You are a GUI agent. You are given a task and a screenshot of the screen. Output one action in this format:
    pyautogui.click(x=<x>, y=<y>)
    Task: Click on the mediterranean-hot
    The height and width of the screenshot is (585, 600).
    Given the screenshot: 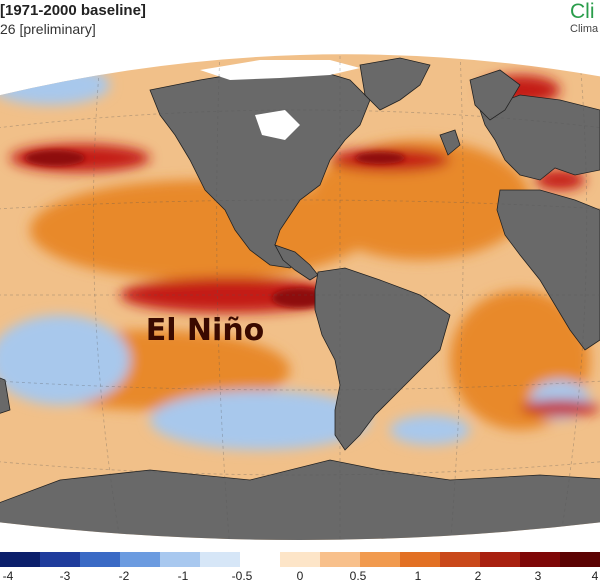 What is the action you would take?
    pyautogui.click(x=560, y=180)
    